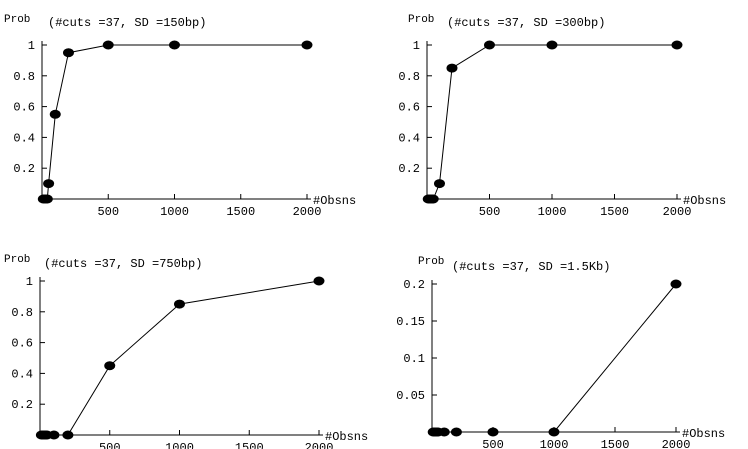 This screenshot has width=748, height=449. Describe the element at coordinates (526, 23) in the screenshot. I see `chart-title: (#cuts =37, SD =300bp)` at that location.